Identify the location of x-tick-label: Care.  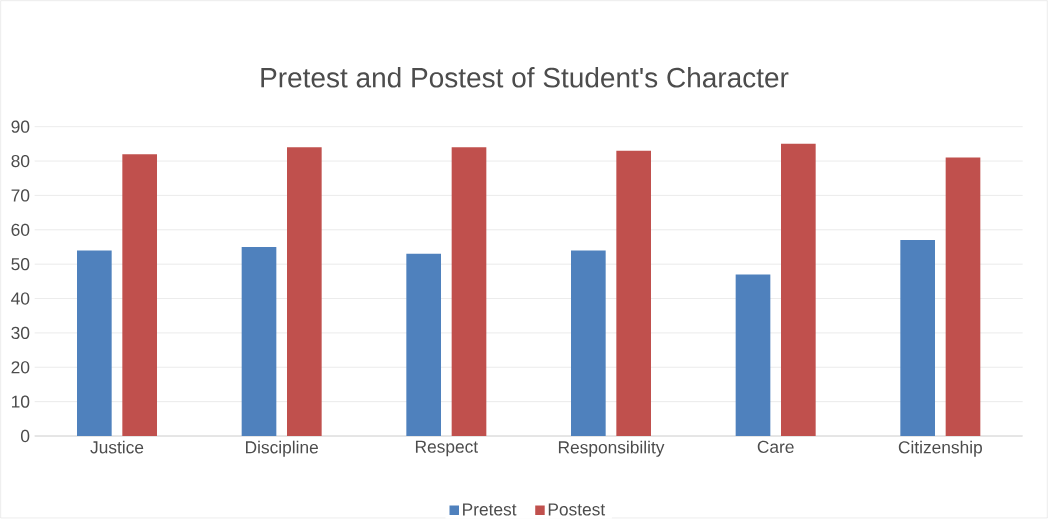
(775, 447).